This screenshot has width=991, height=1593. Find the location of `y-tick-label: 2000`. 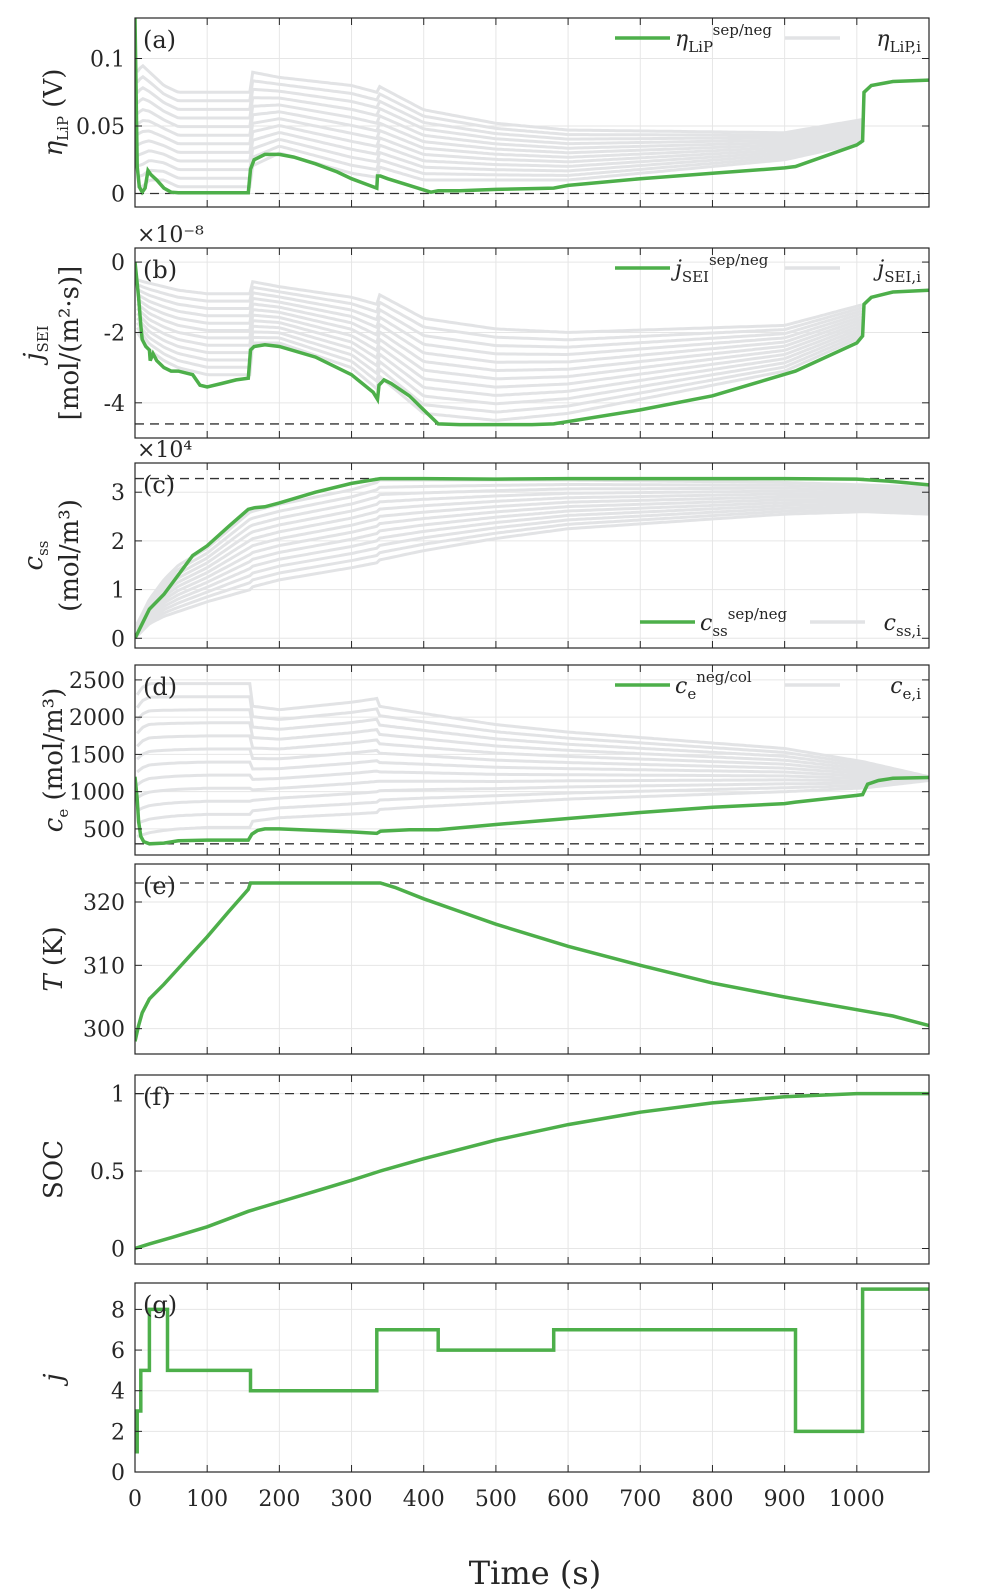

y-tick-label: 2000 is located at coordinates (97, 718).